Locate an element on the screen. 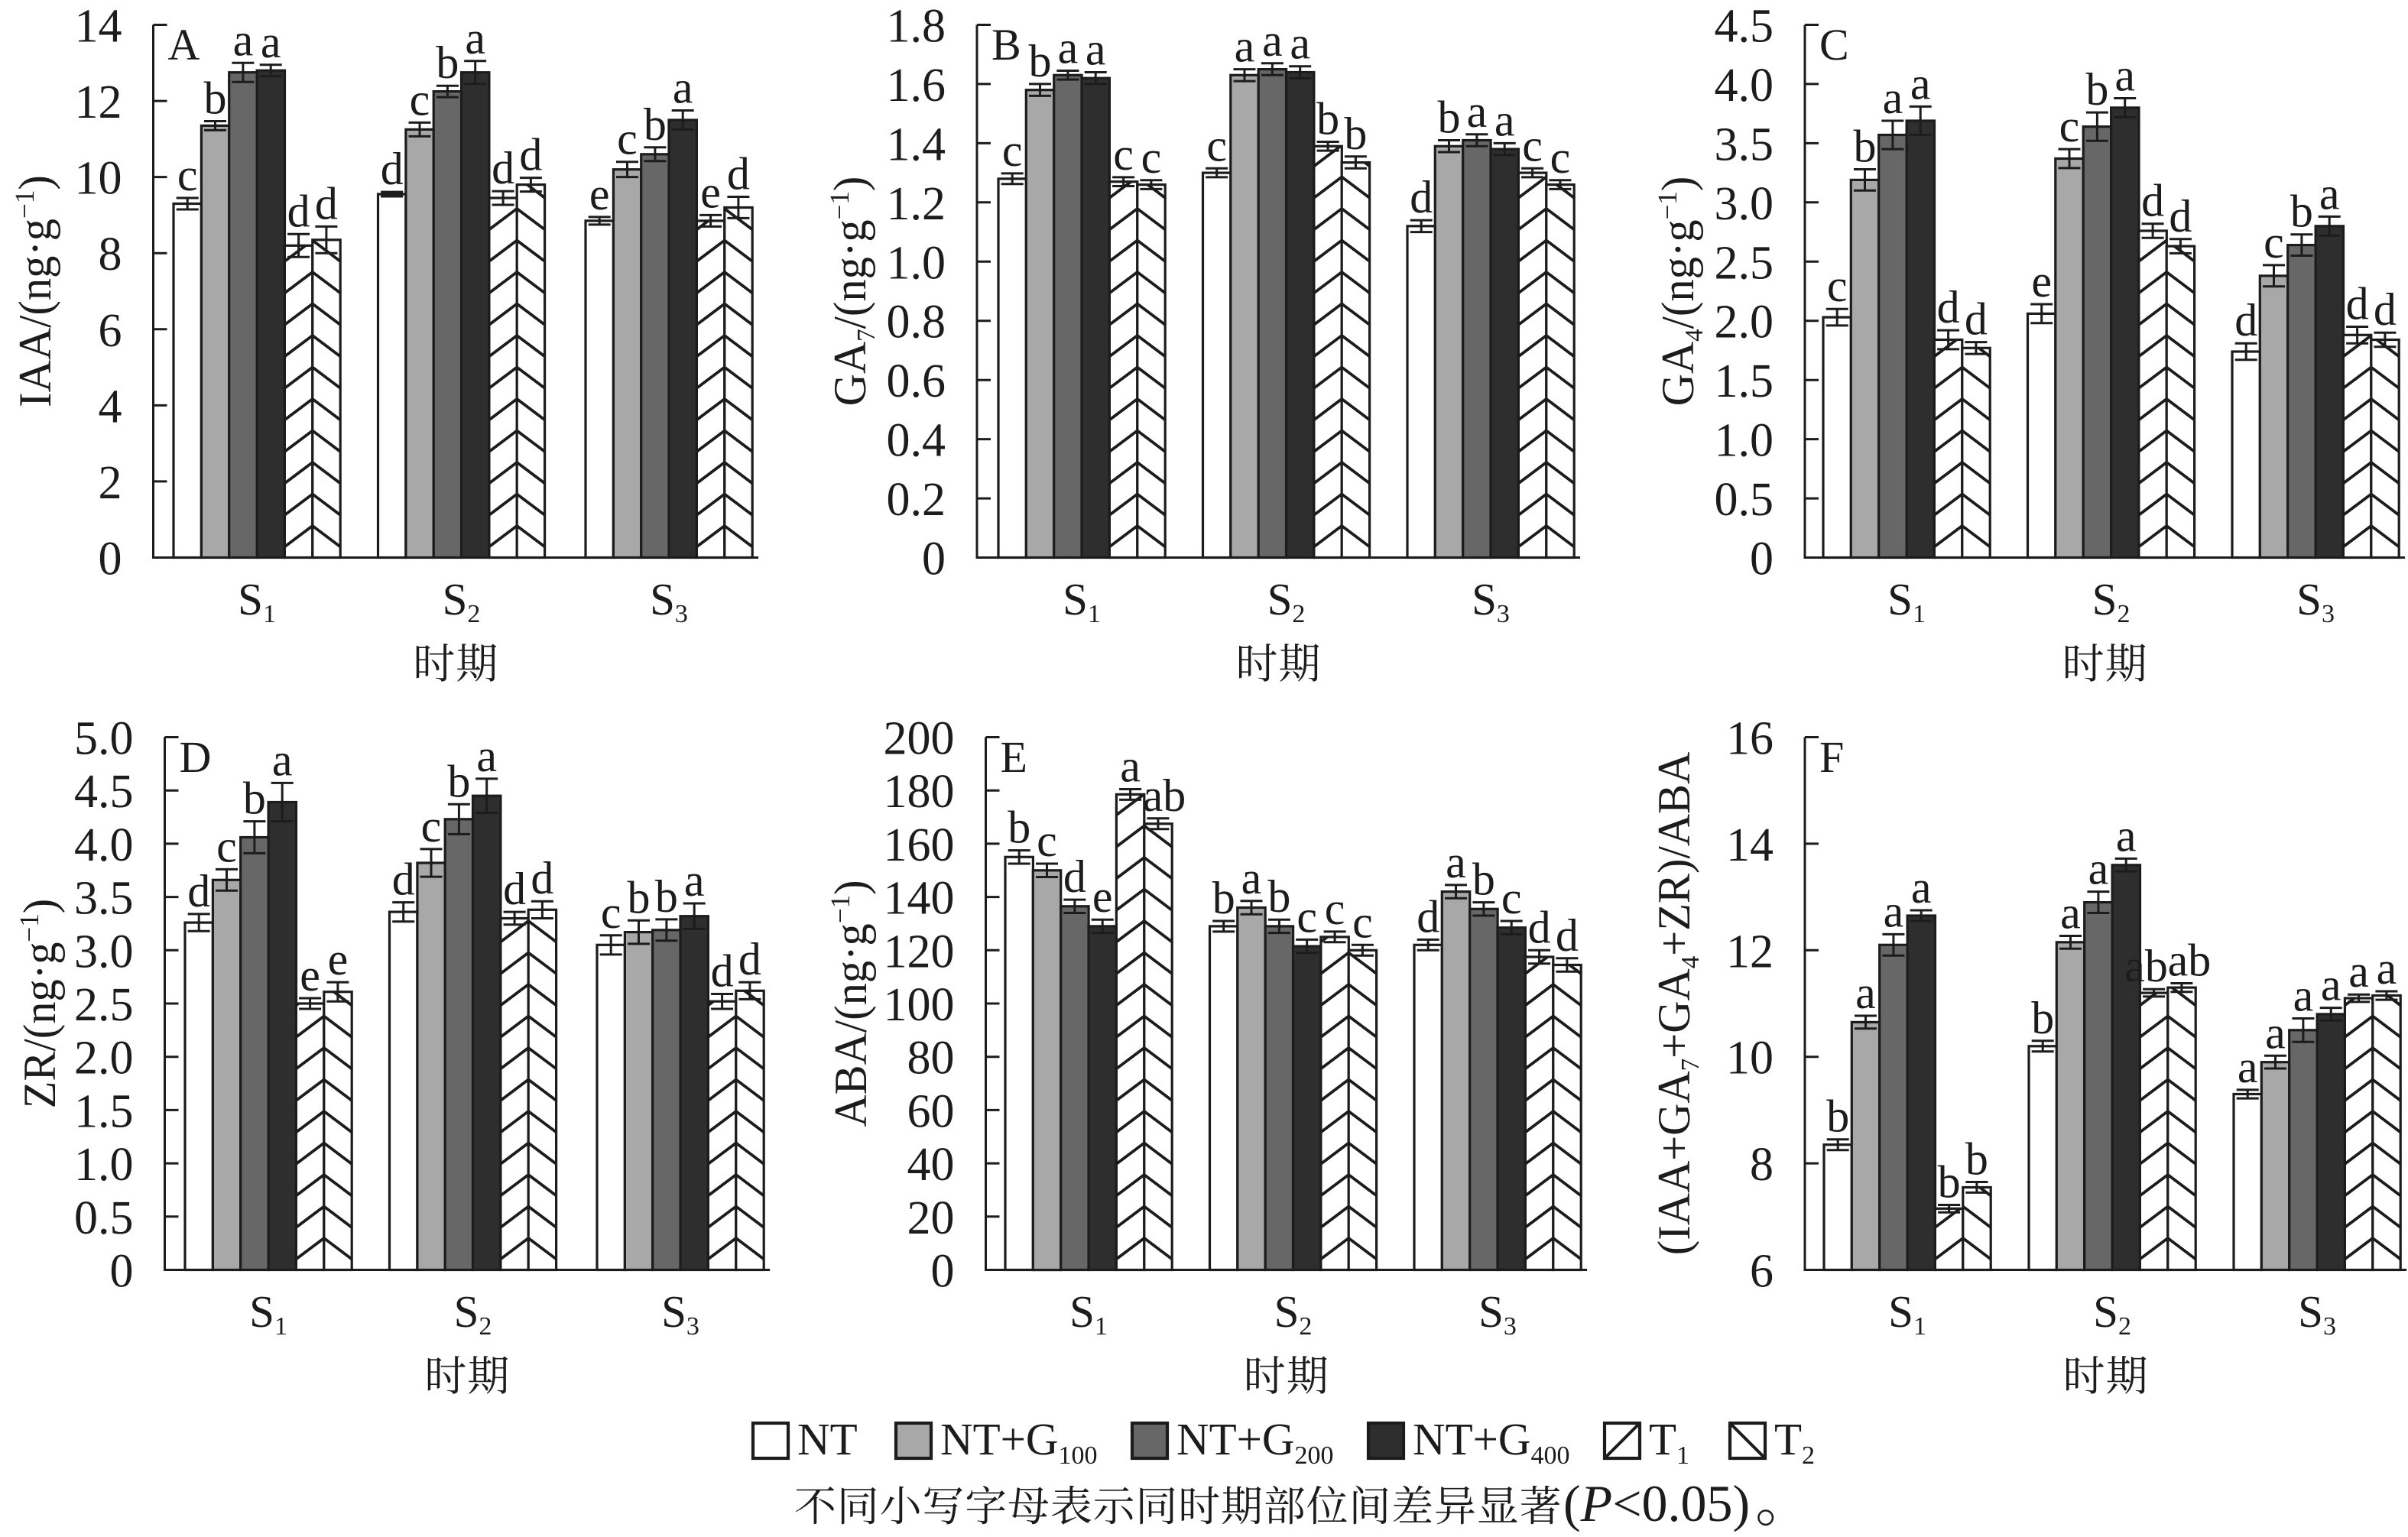 The height and width of the screenshot is (1537, 2408). svg-text: 14 is located at coordinates (99, 27).